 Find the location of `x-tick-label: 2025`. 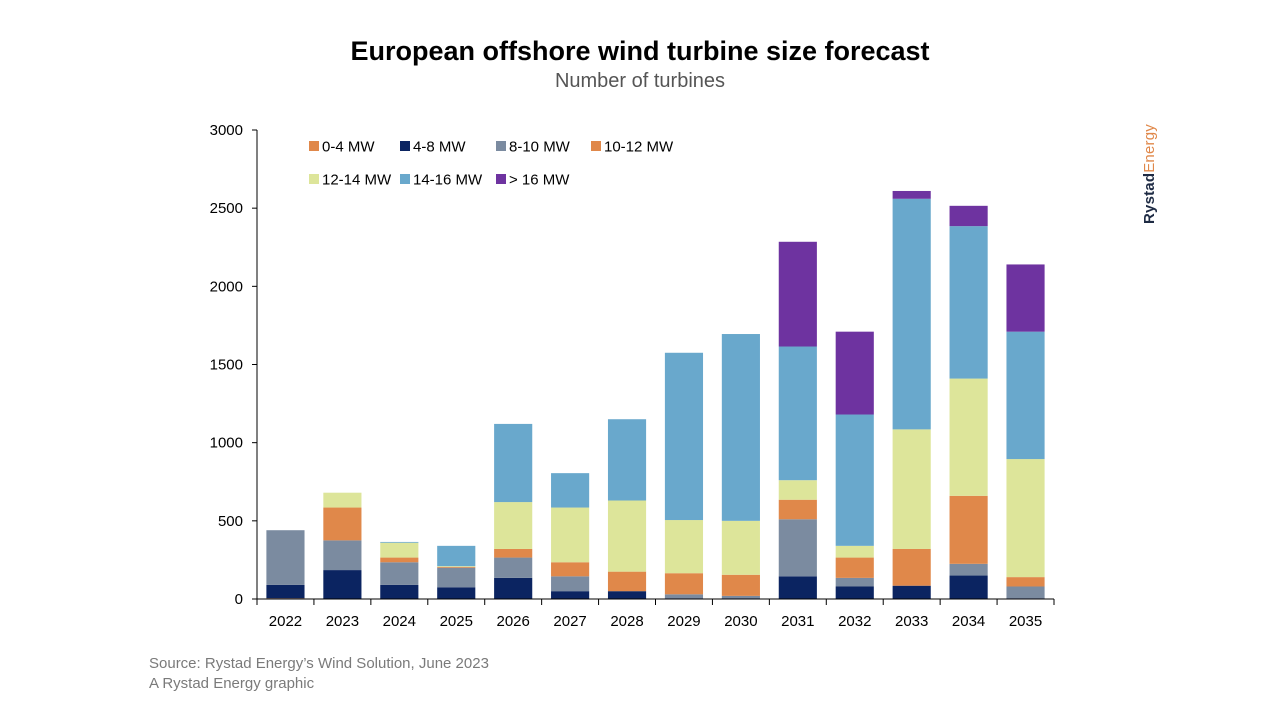

x-tick-label: 2025 is located at coordinates (456, 621).